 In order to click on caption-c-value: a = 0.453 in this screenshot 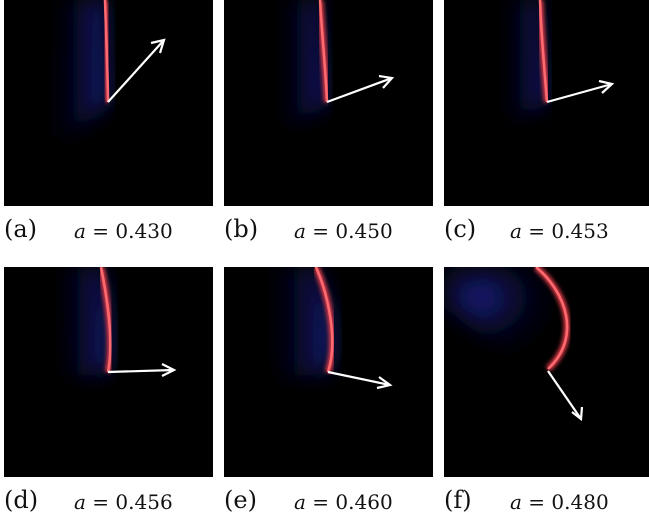, I will do `click(559, 231)`.